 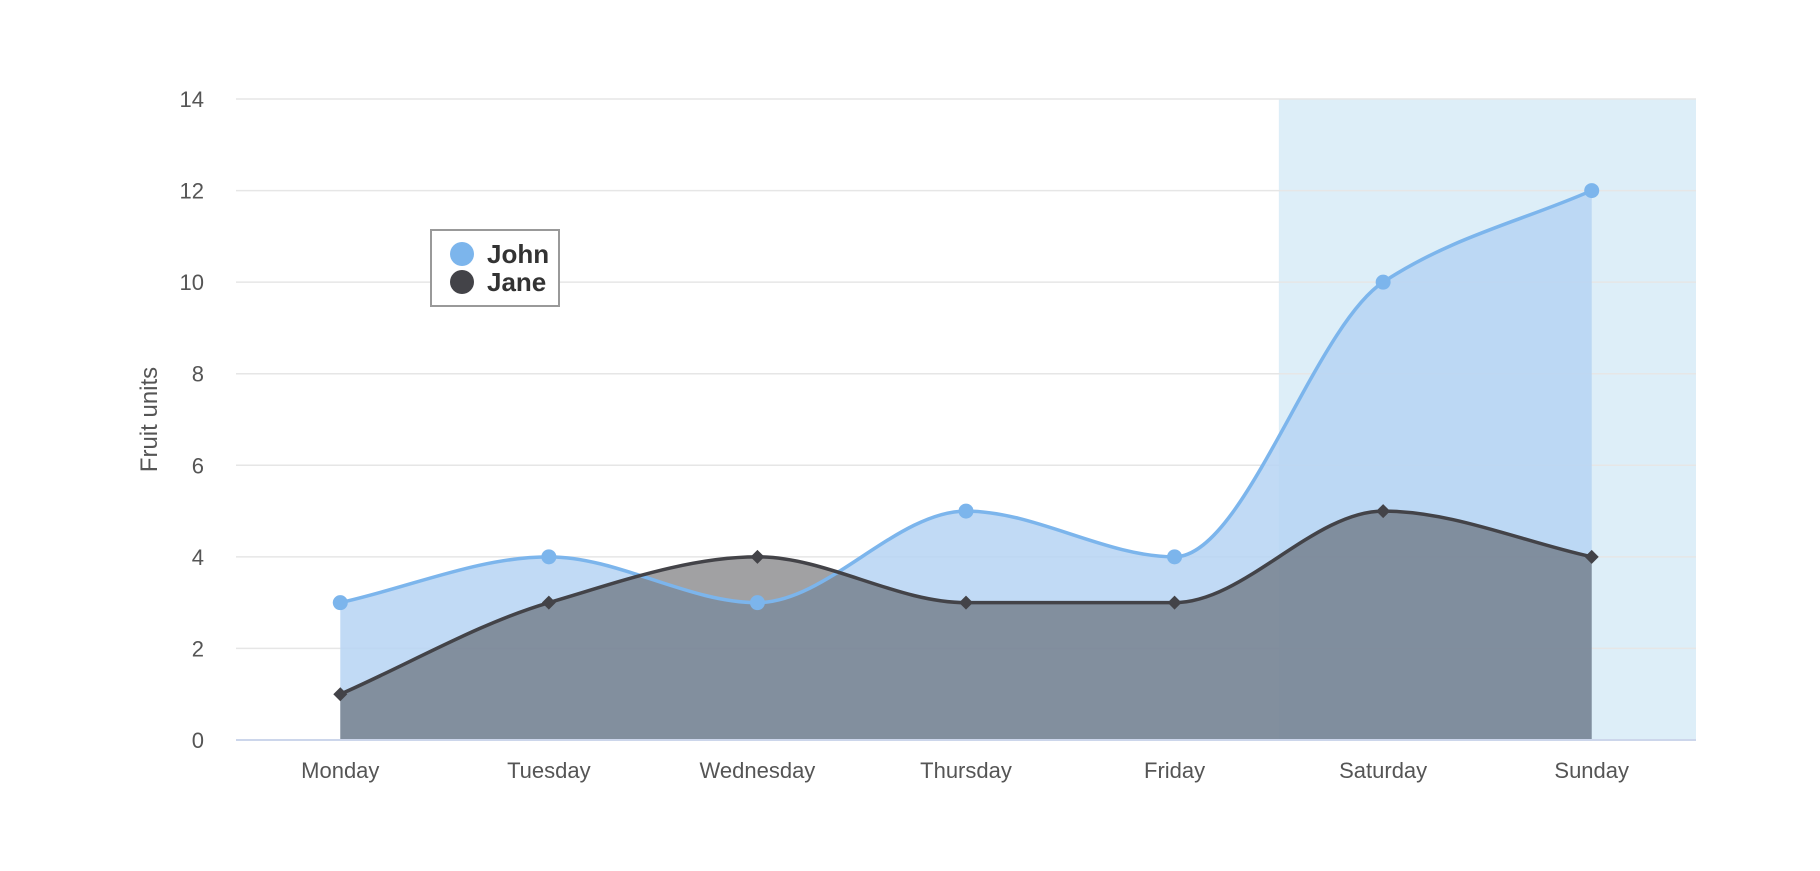 What do you see at coordinates (548, 602) in the screenshot?
I see `point-jane-tuesday` at bounding box center [548, 602].